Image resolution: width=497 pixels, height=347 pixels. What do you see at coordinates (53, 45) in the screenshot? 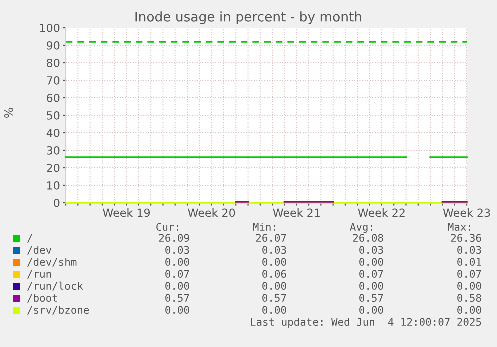
I see `y-tick-label: 90` at bounding box center [53, 45].